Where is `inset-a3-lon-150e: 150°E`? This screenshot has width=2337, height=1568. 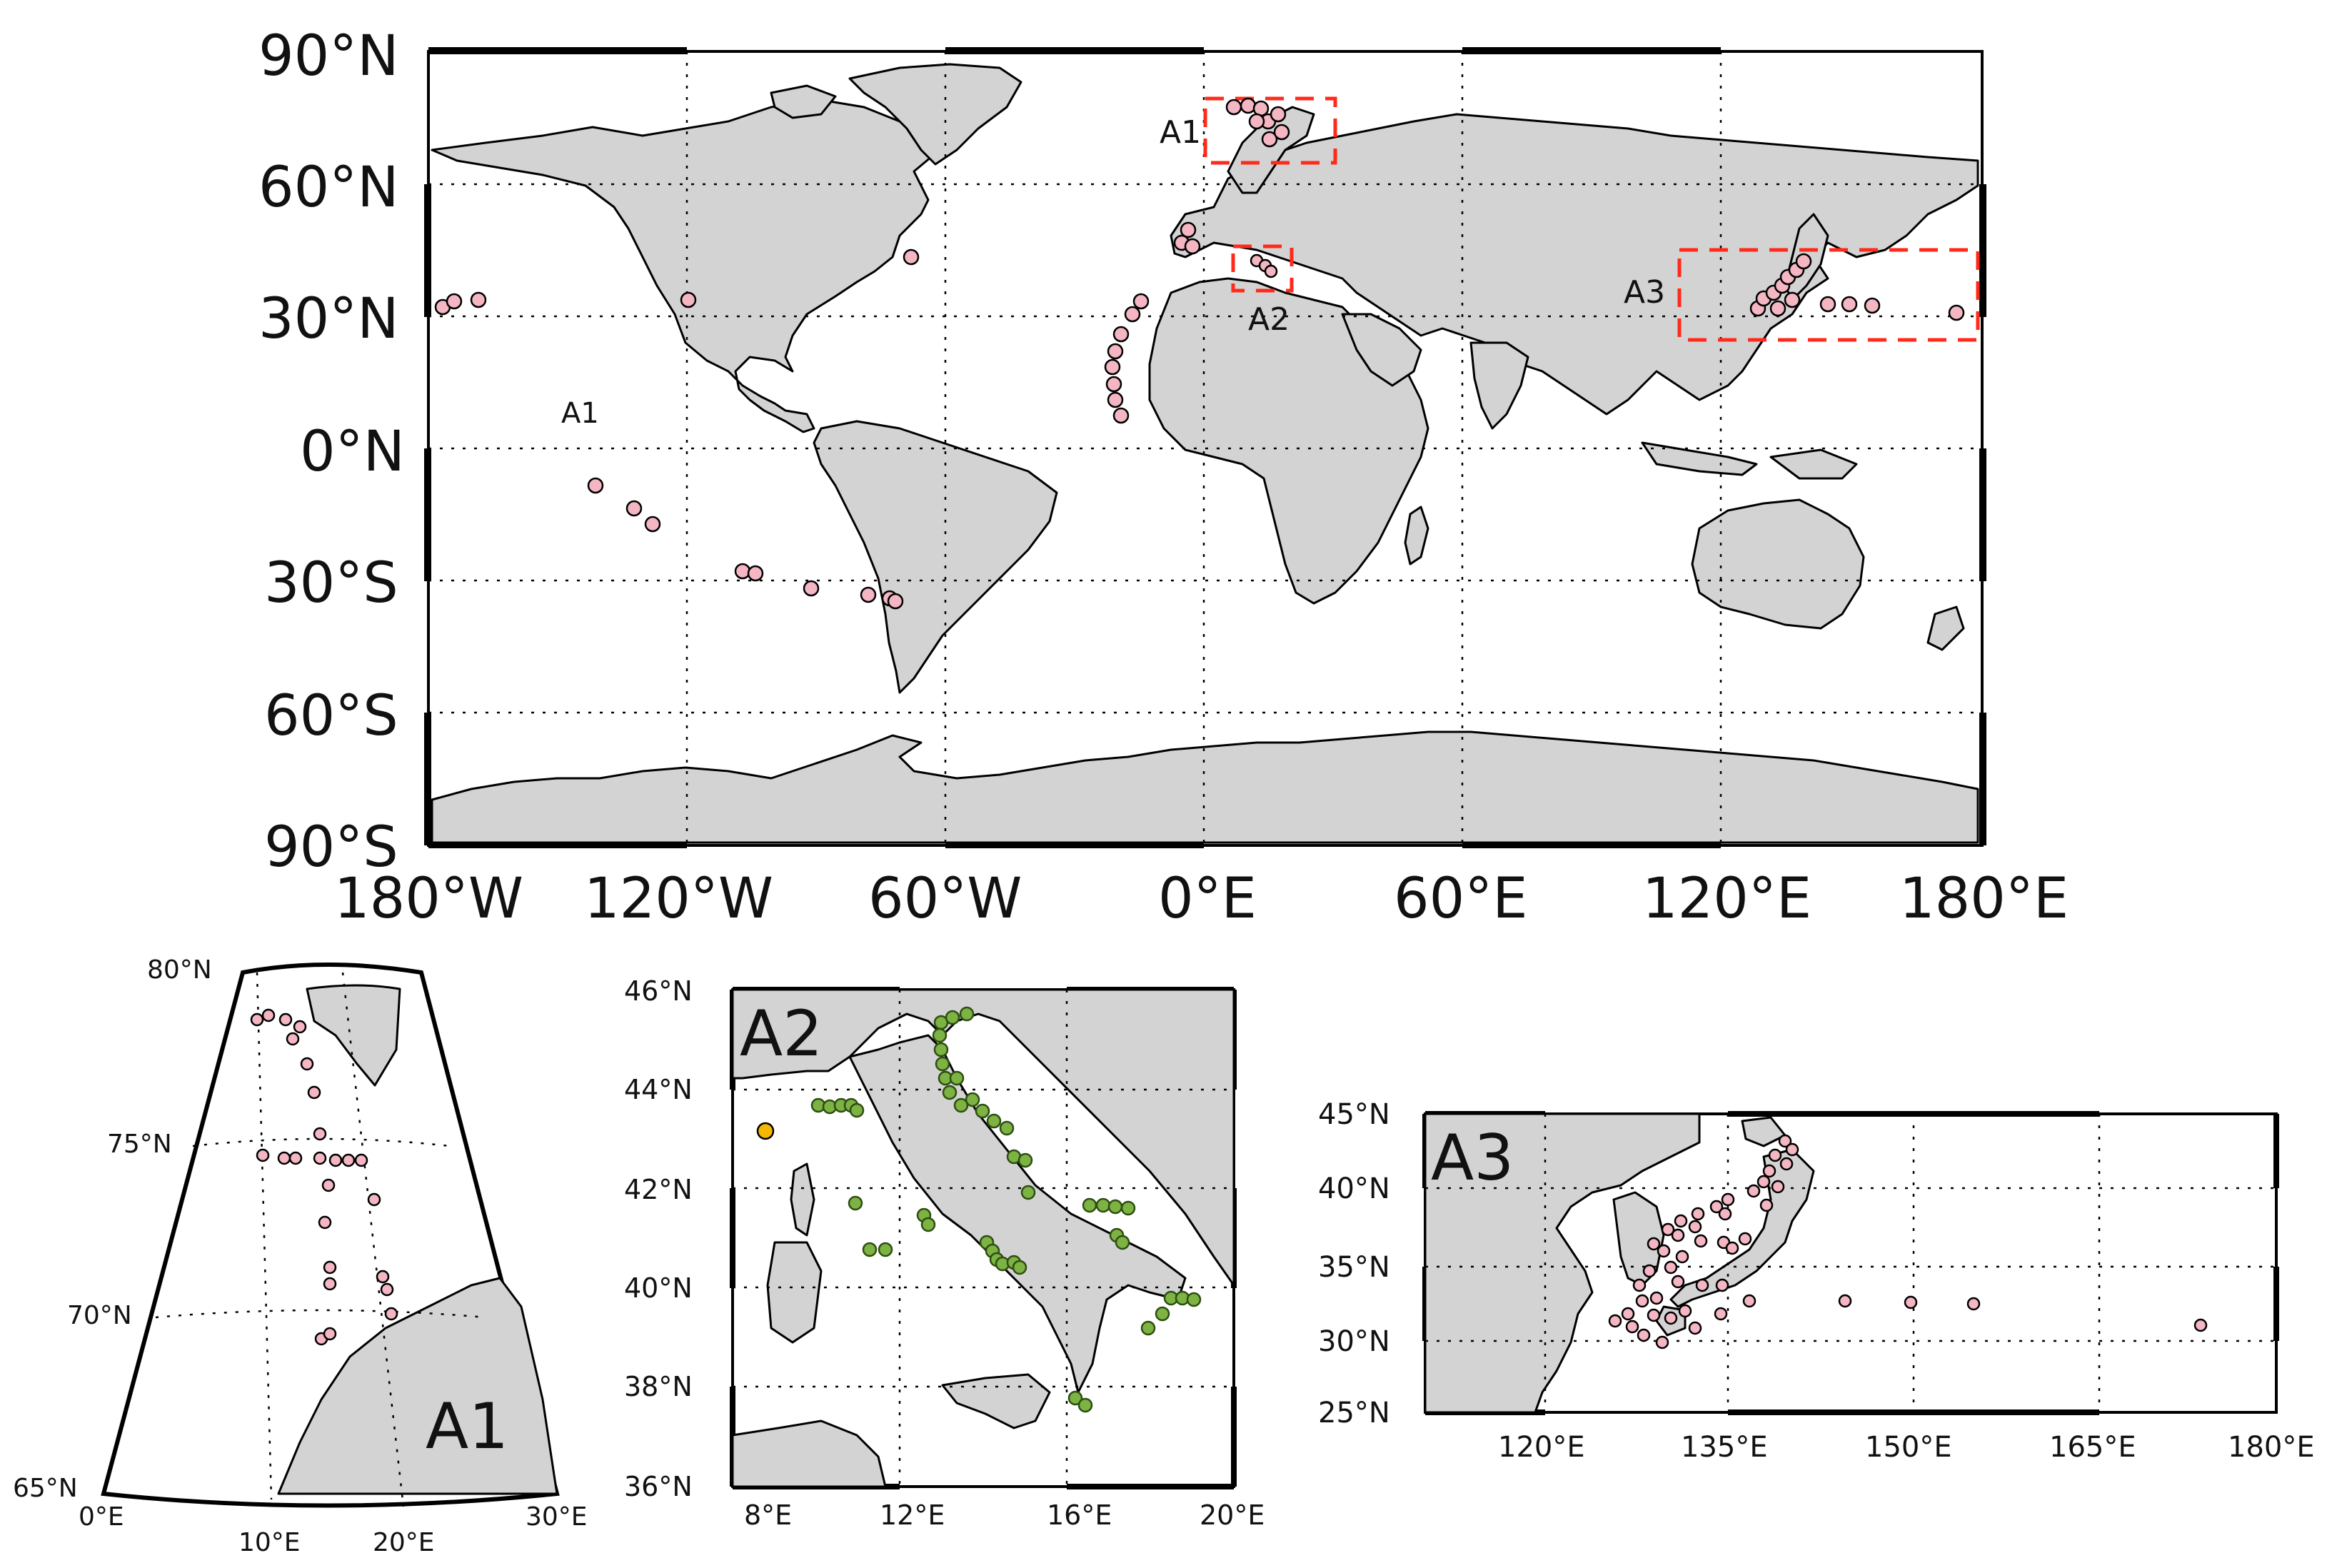
inset-a3-lon-150e: 150°E is located at coordinates (1908, 1447).